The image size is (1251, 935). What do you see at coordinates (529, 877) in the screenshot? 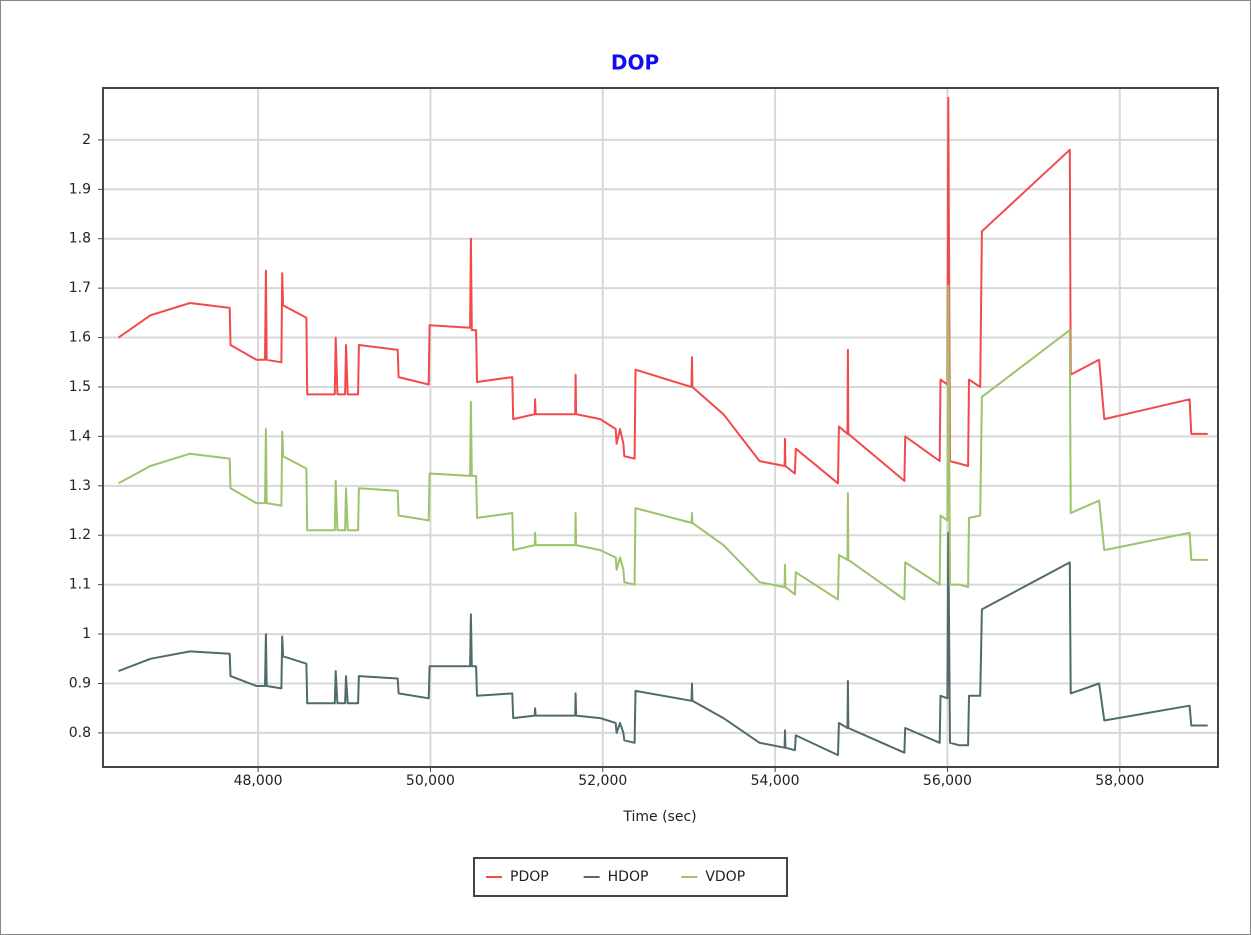
I see `legend-label: PDOP` at bounding box center [529, 877].